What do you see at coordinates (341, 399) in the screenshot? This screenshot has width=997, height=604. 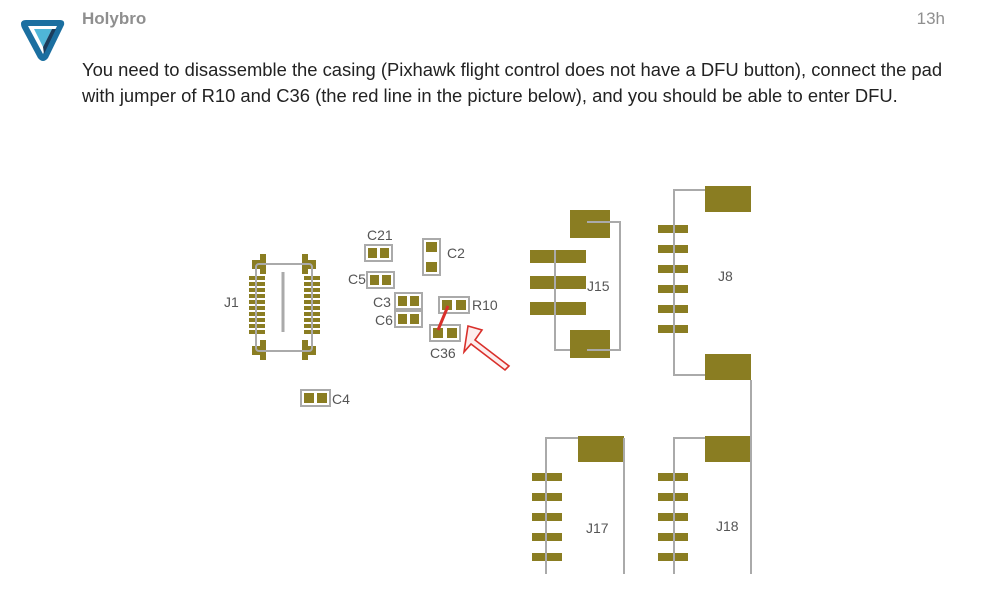 I see `label-c4: C4` at bounding box center [341, 399].